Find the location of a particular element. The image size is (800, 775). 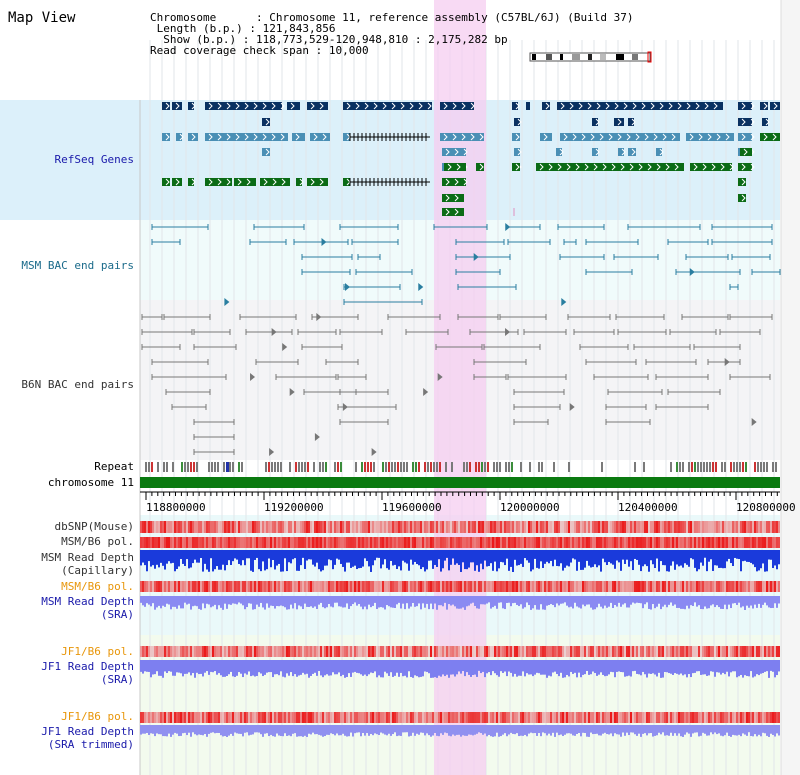

track-label-dbsnp: dbSNP(Mouse) is located at coordinates (94, 526).